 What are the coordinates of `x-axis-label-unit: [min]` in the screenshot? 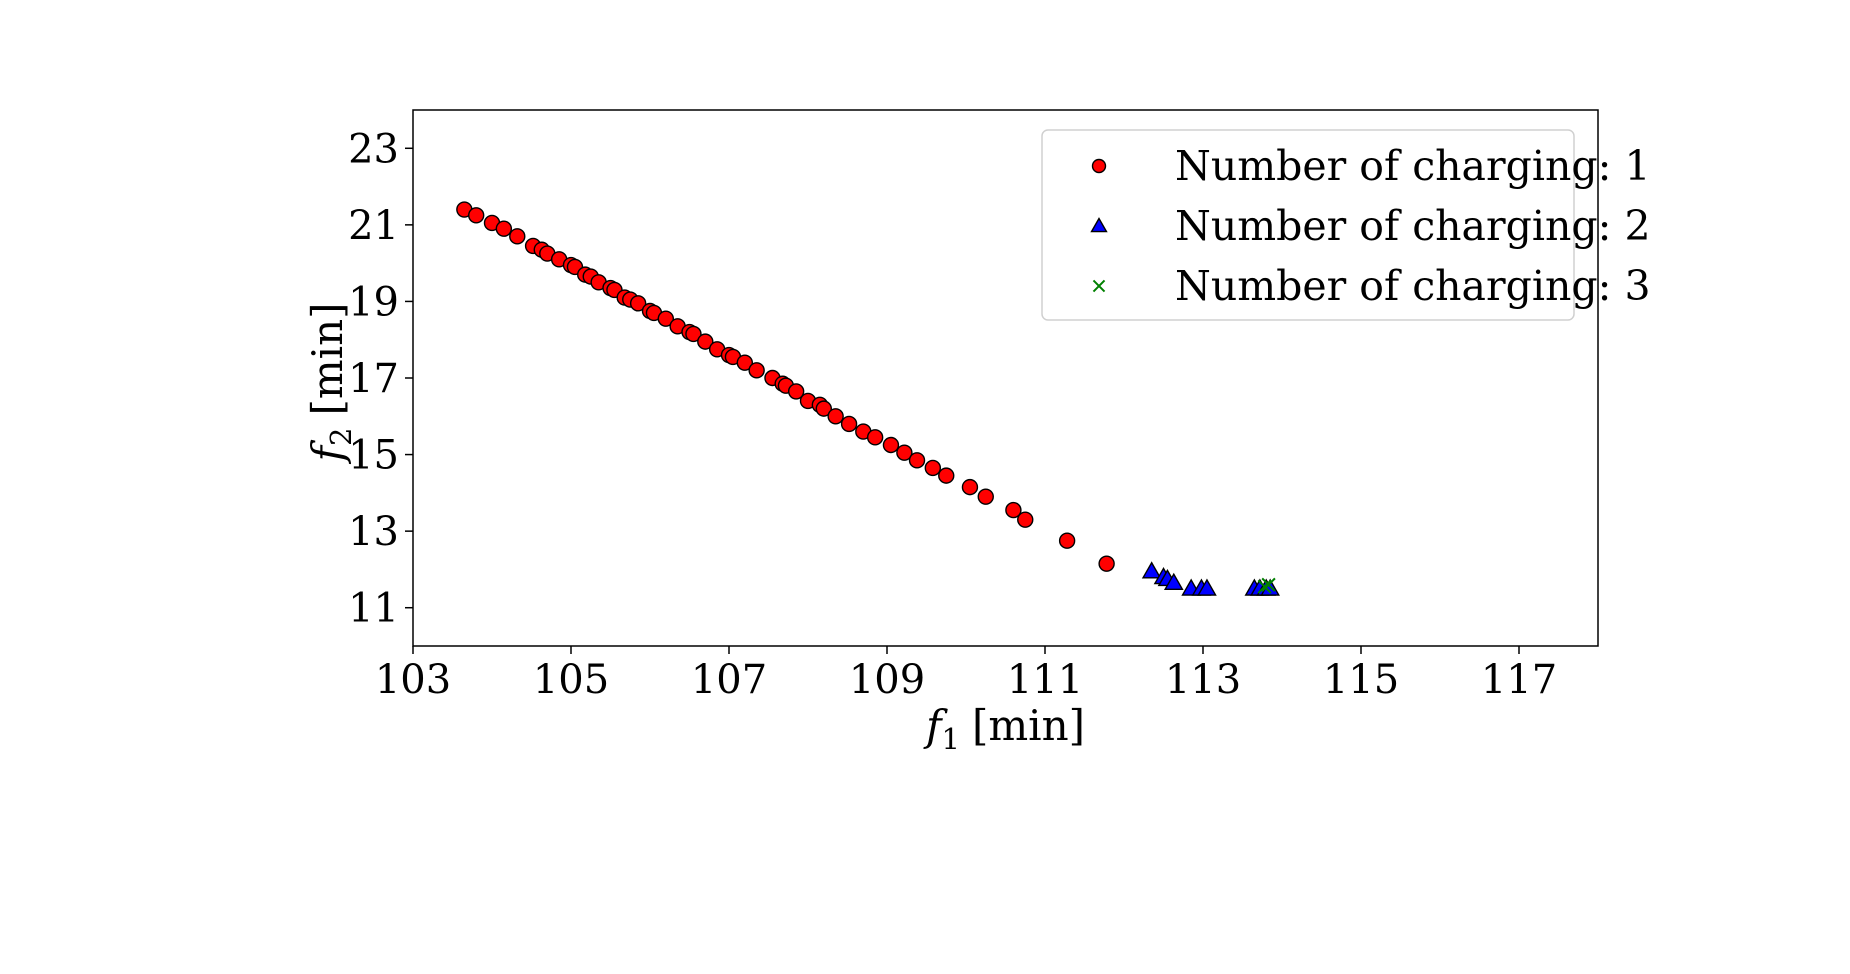 It's located at (1028, 725).